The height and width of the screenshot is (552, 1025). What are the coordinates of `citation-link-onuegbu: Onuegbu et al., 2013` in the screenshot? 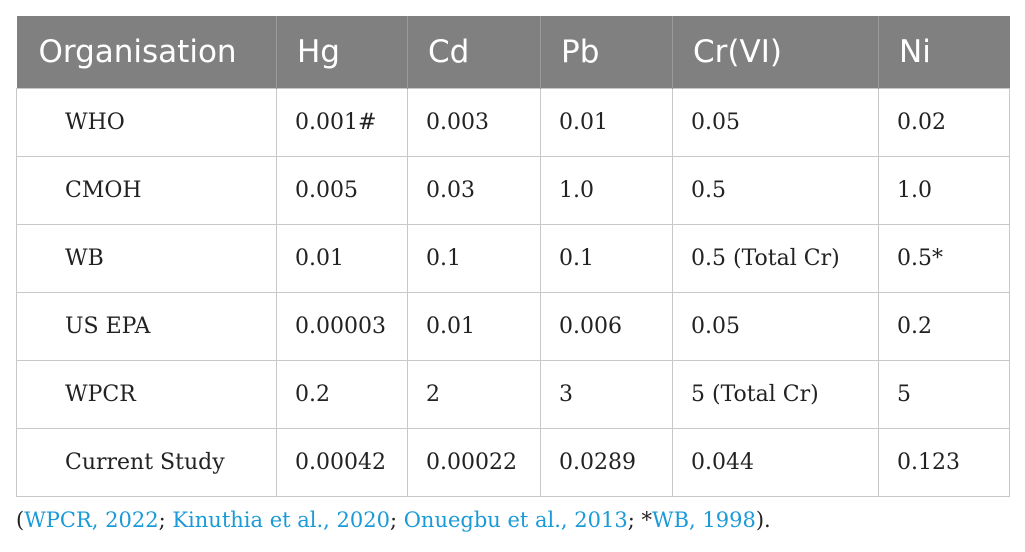 It's located at (515, 520).